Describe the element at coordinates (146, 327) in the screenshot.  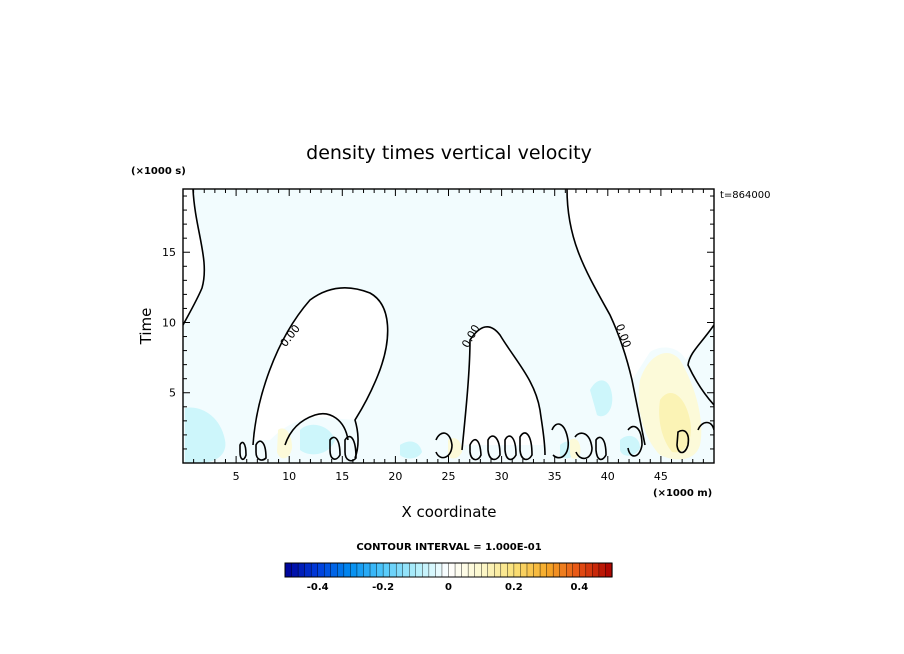
I see `y-axis-title: Time` at that location.